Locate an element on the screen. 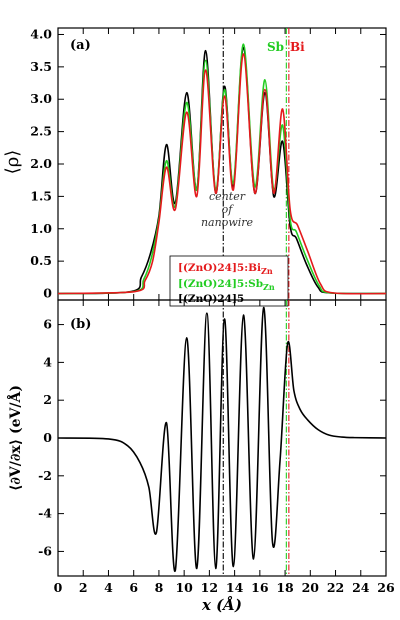 The width and height of the screenshot is (400, 620). annotation-line: center is located at coordinates (227, 196).